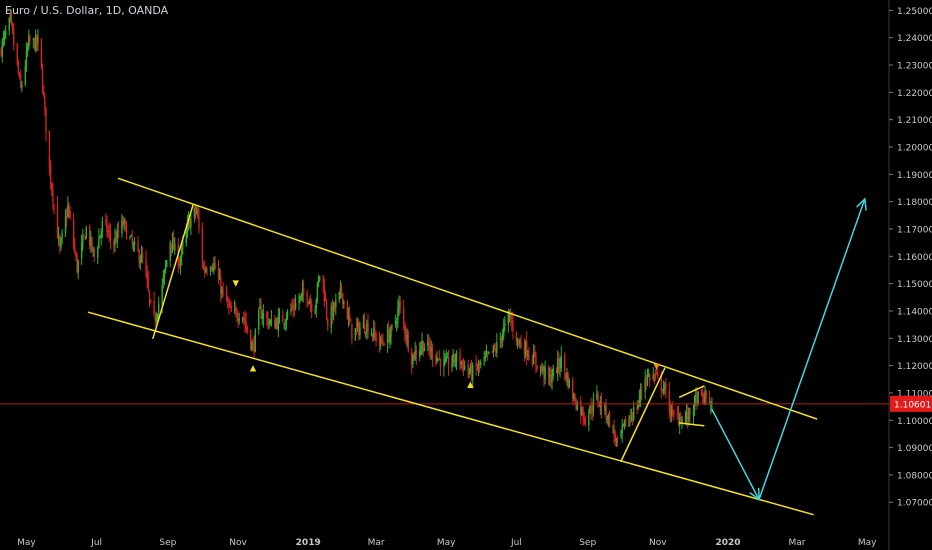 The height and width of the screenshot is (550, 932). Describe the element at coordinates (914, 176) in the screenshot. I see `y-tick-label: 1.19000` at that location.